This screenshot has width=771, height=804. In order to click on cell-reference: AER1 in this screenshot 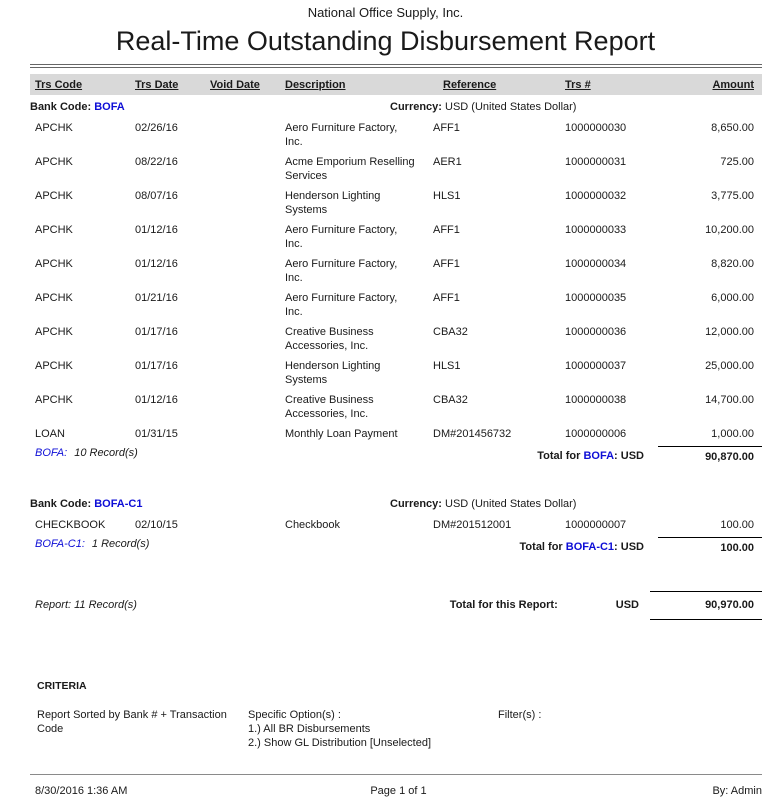, I will do `click(447, 162)`.